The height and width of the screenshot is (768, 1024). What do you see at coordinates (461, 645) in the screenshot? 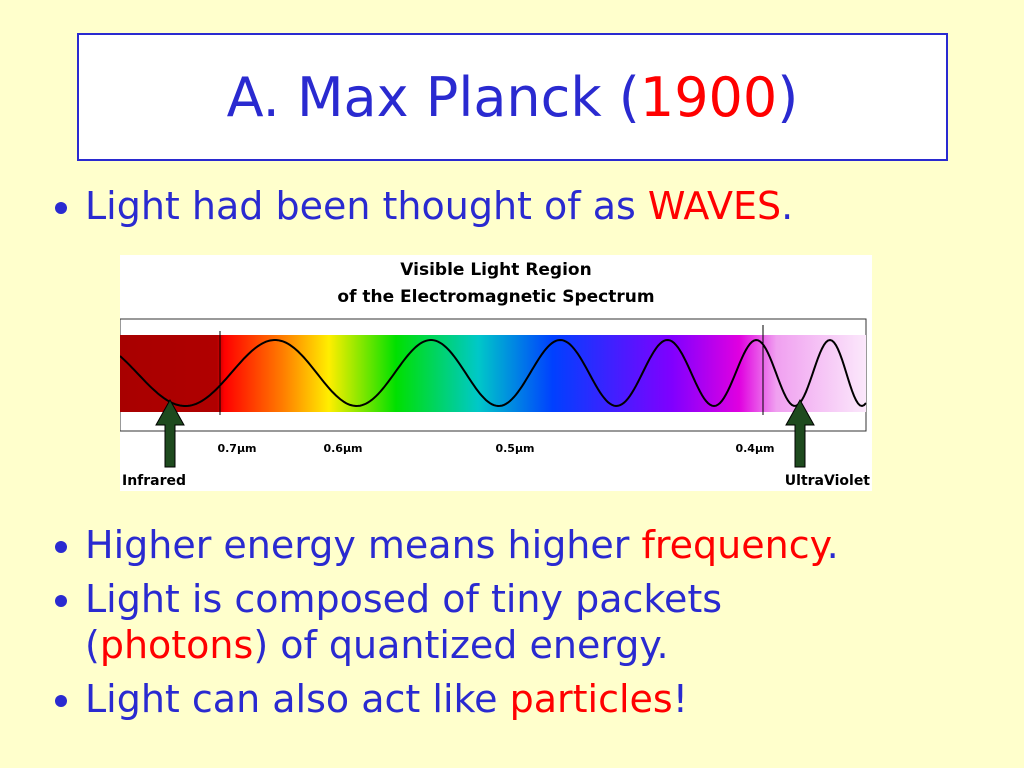
I see `text-run: ) of quantized energy.` at bounding box center [461, 645].